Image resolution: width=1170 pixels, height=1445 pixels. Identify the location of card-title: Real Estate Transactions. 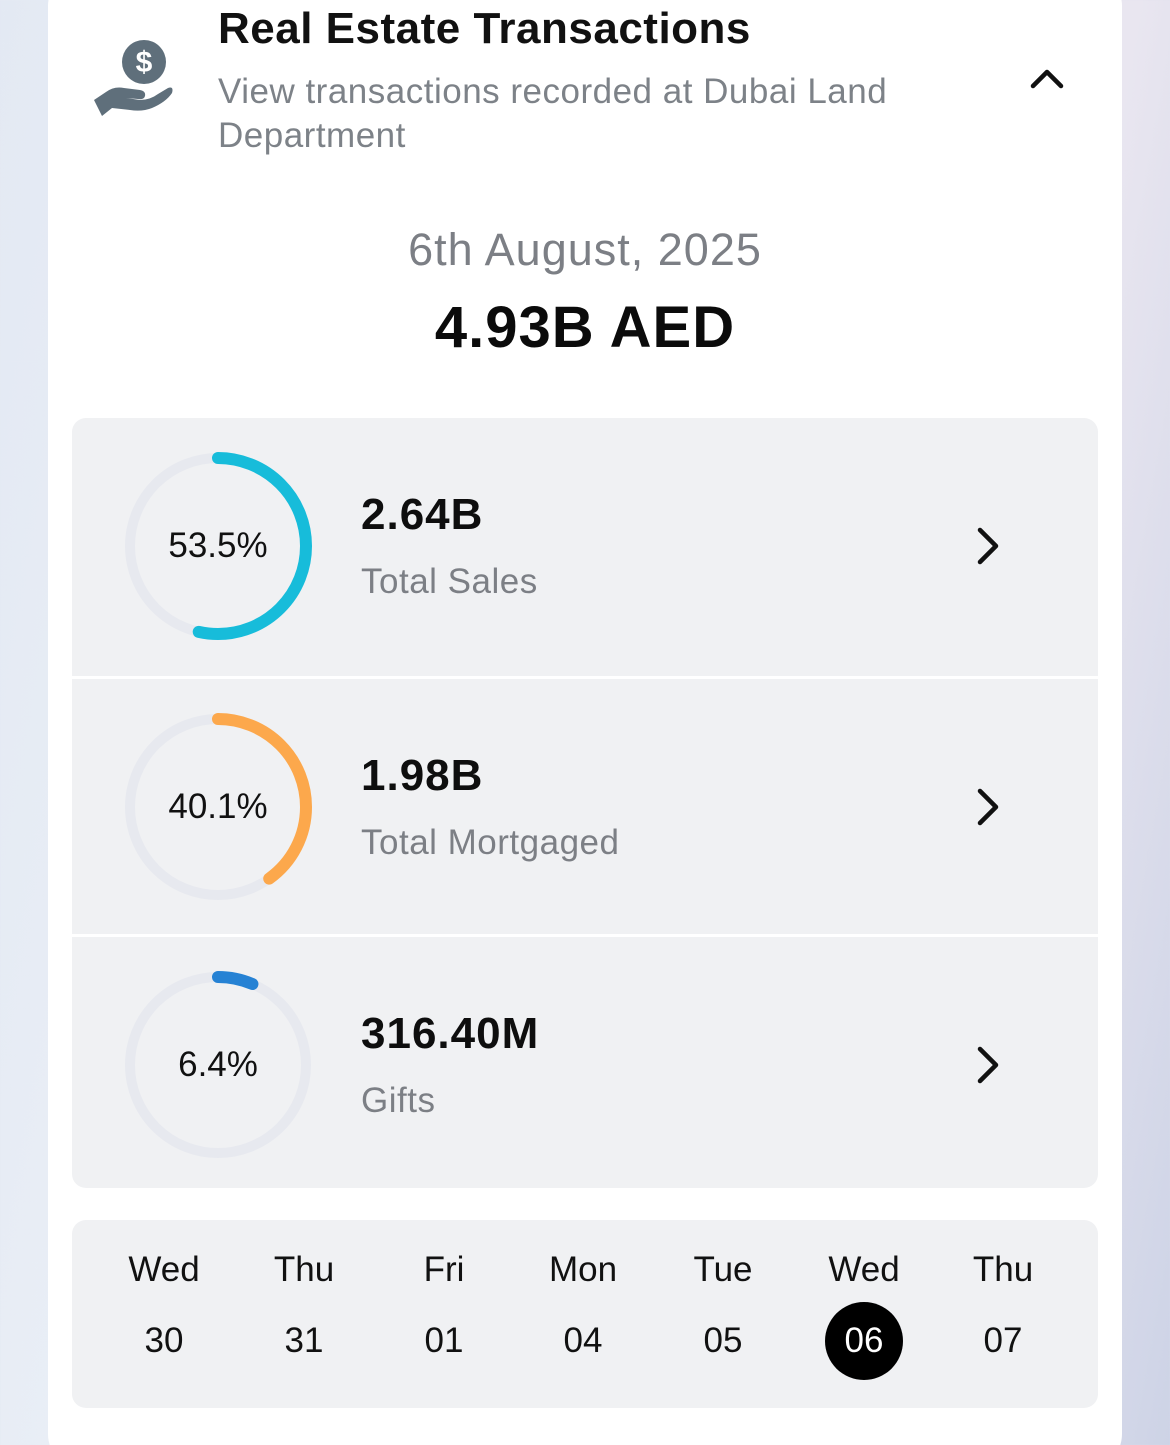
(484, 28).